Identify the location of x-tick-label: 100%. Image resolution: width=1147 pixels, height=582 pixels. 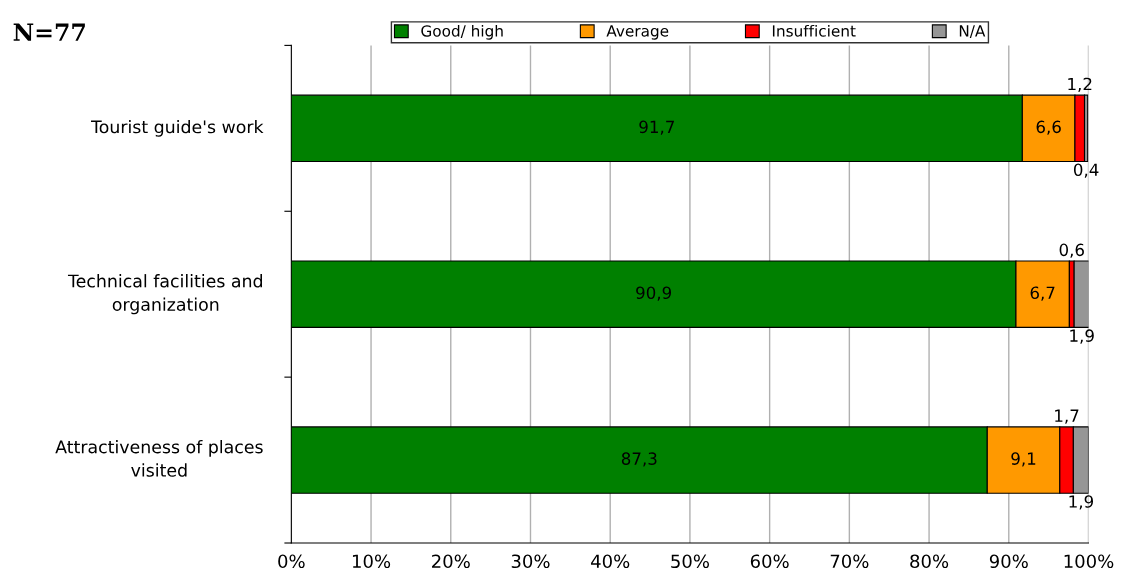
(1089, 561).